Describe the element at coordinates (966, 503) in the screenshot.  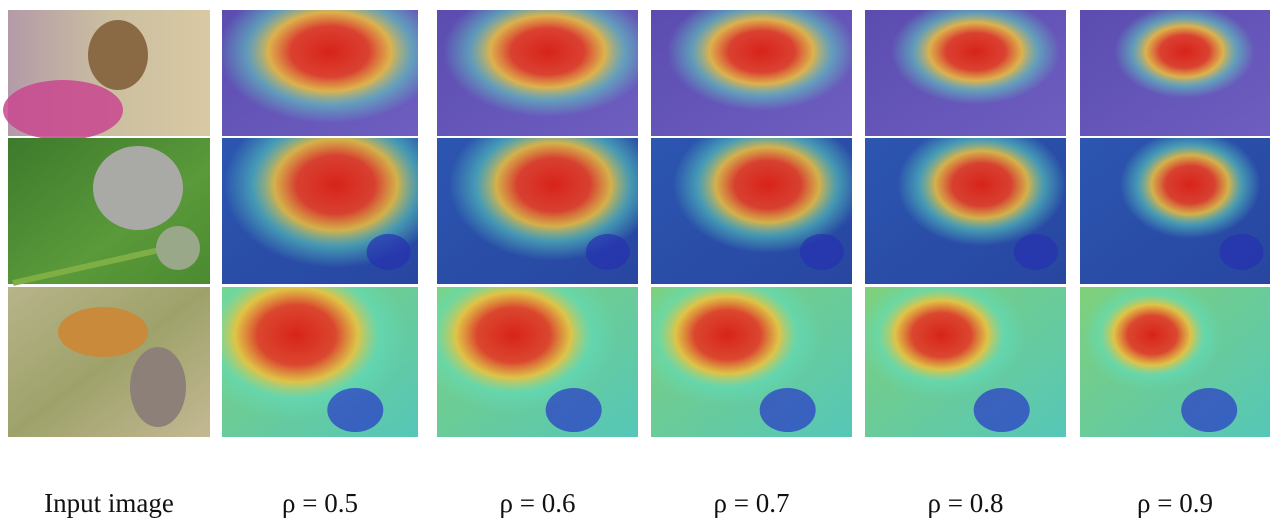
I see `caption: ρ = 0.8` at that location.